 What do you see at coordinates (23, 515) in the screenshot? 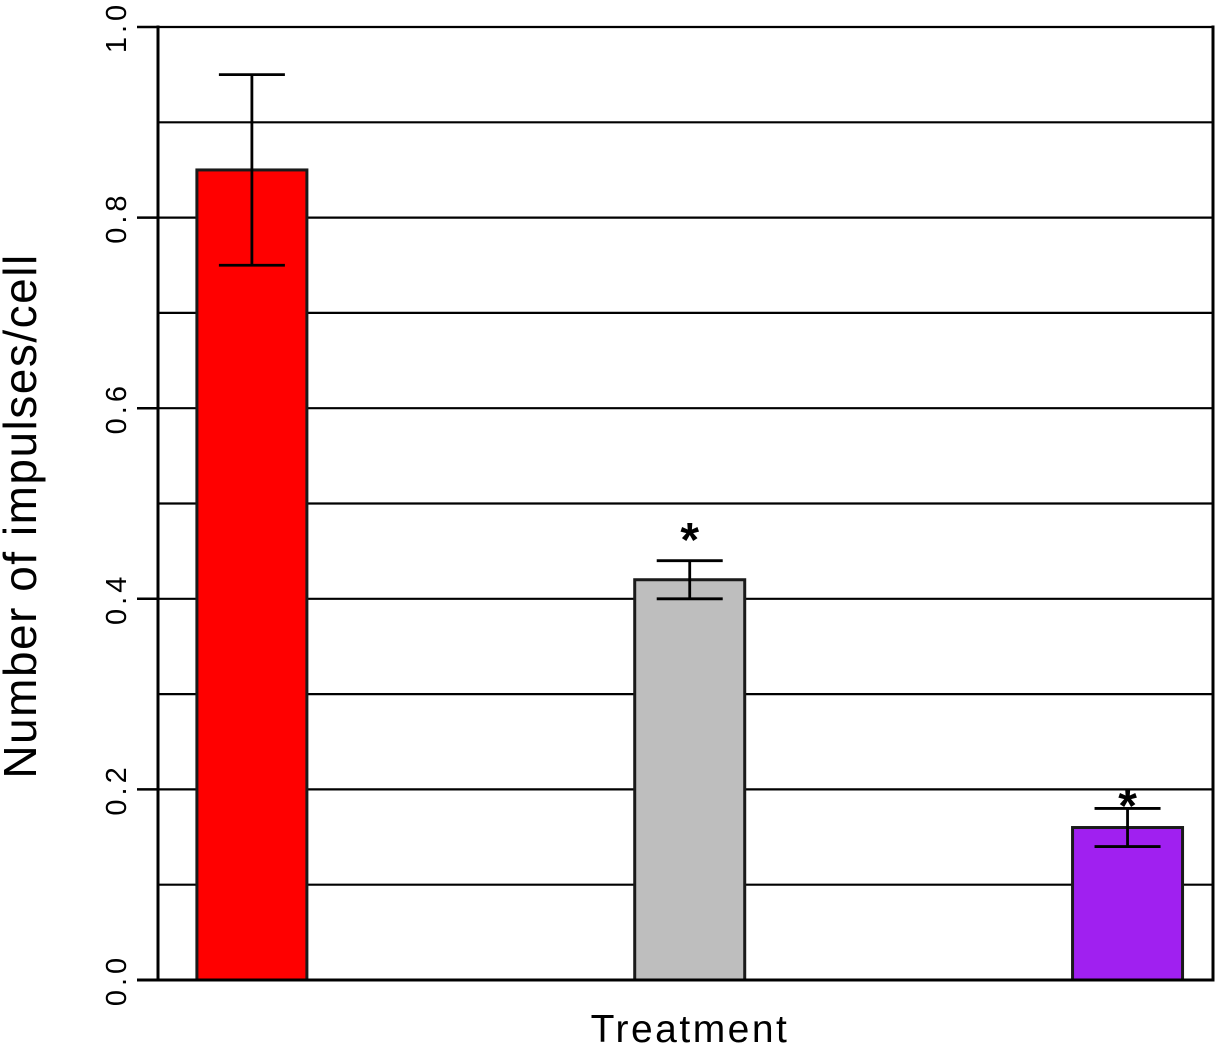
I see `y-axis-title: Number of impulses/cell` at bounding box center [23, 515].